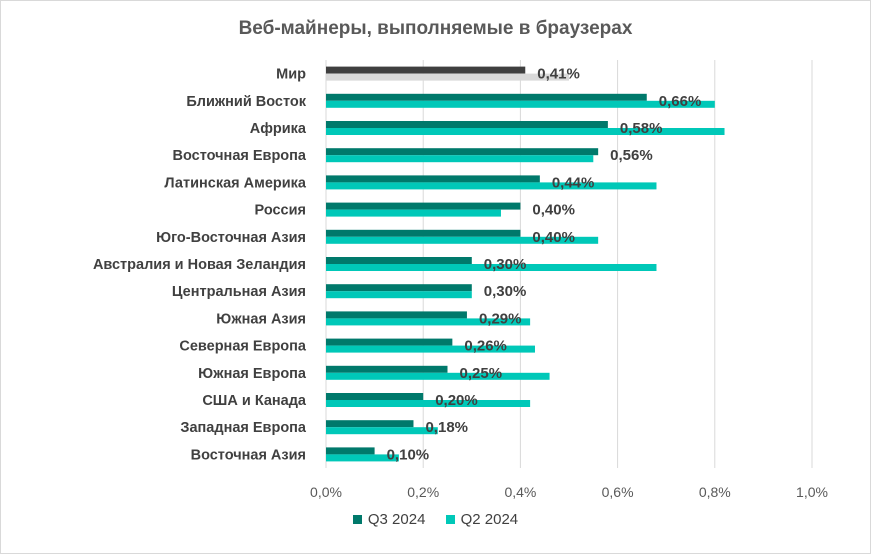 The height and width of the screenshot is (554, 871). What do you see at coordinates (246, 102) in the screenshot?
I see `category-label: Ближний Восток` at bounding box center [246, 102].